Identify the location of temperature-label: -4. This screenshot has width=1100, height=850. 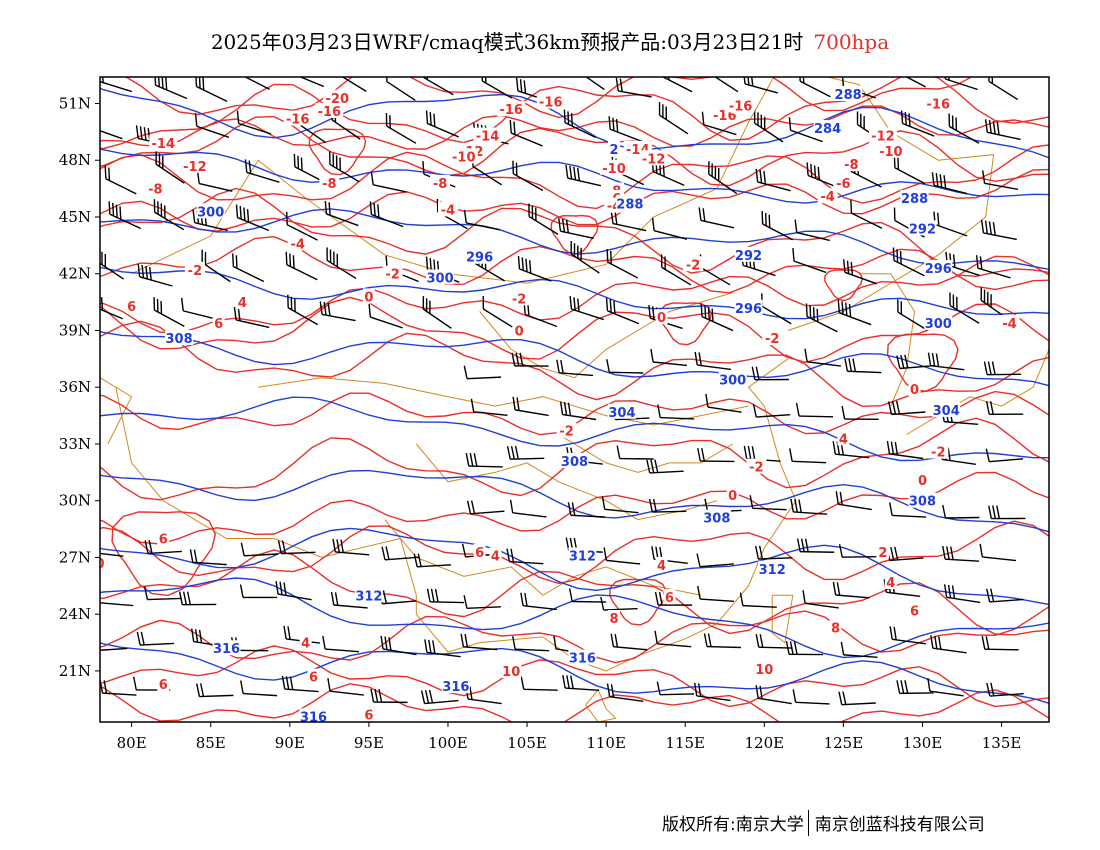
(297, 244).